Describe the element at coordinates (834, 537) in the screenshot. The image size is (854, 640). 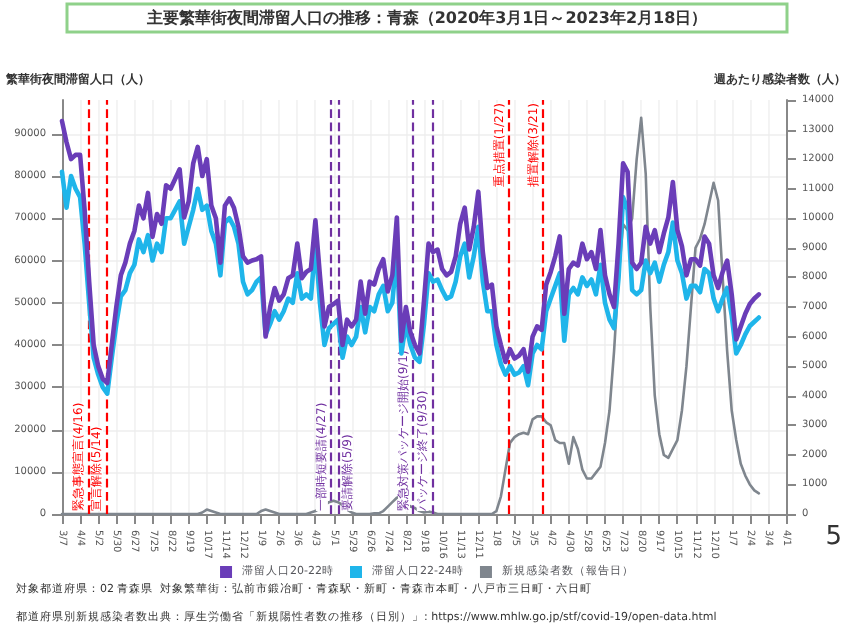
I see `text: 5` at that location.